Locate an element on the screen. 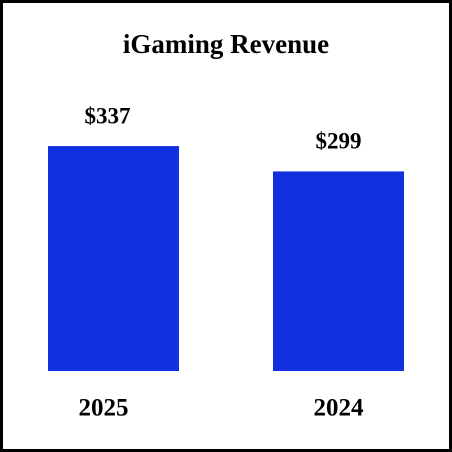 Image resolution: width=452 pixels, height=452 pixels. chart-title: iGaming Revenue is located at coordinates (226, 44).